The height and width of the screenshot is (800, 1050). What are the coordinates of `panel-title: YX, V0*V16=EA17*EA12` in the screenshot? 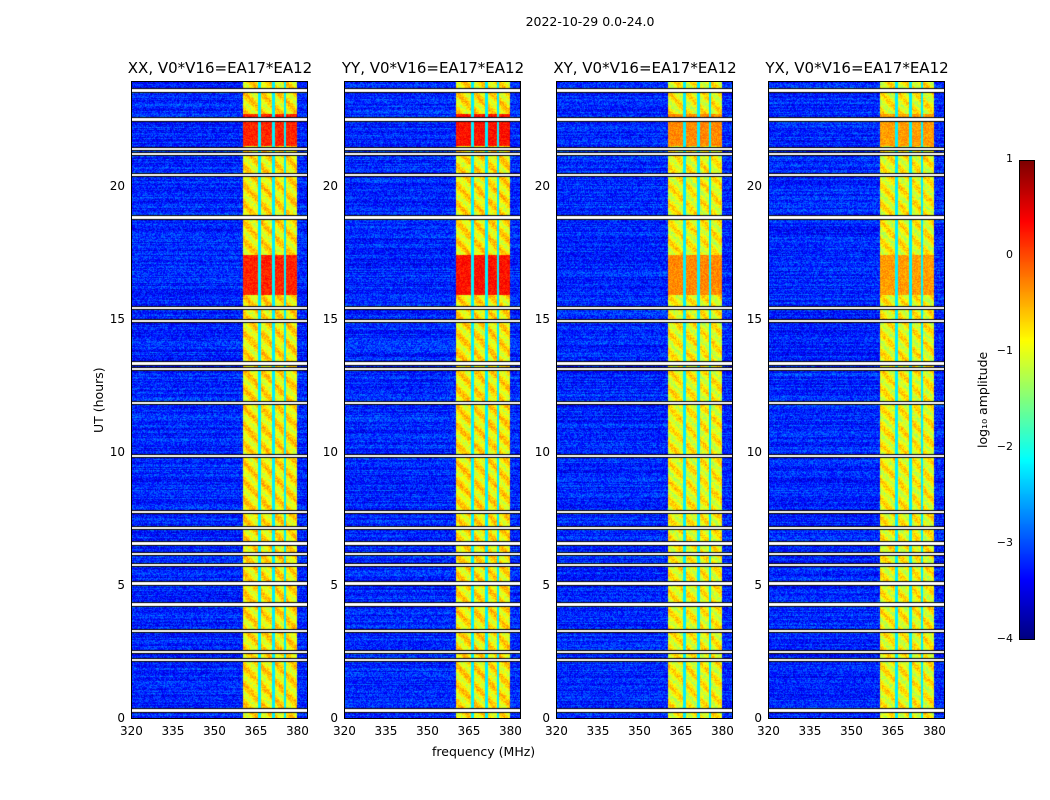 It's located at (857, 68).